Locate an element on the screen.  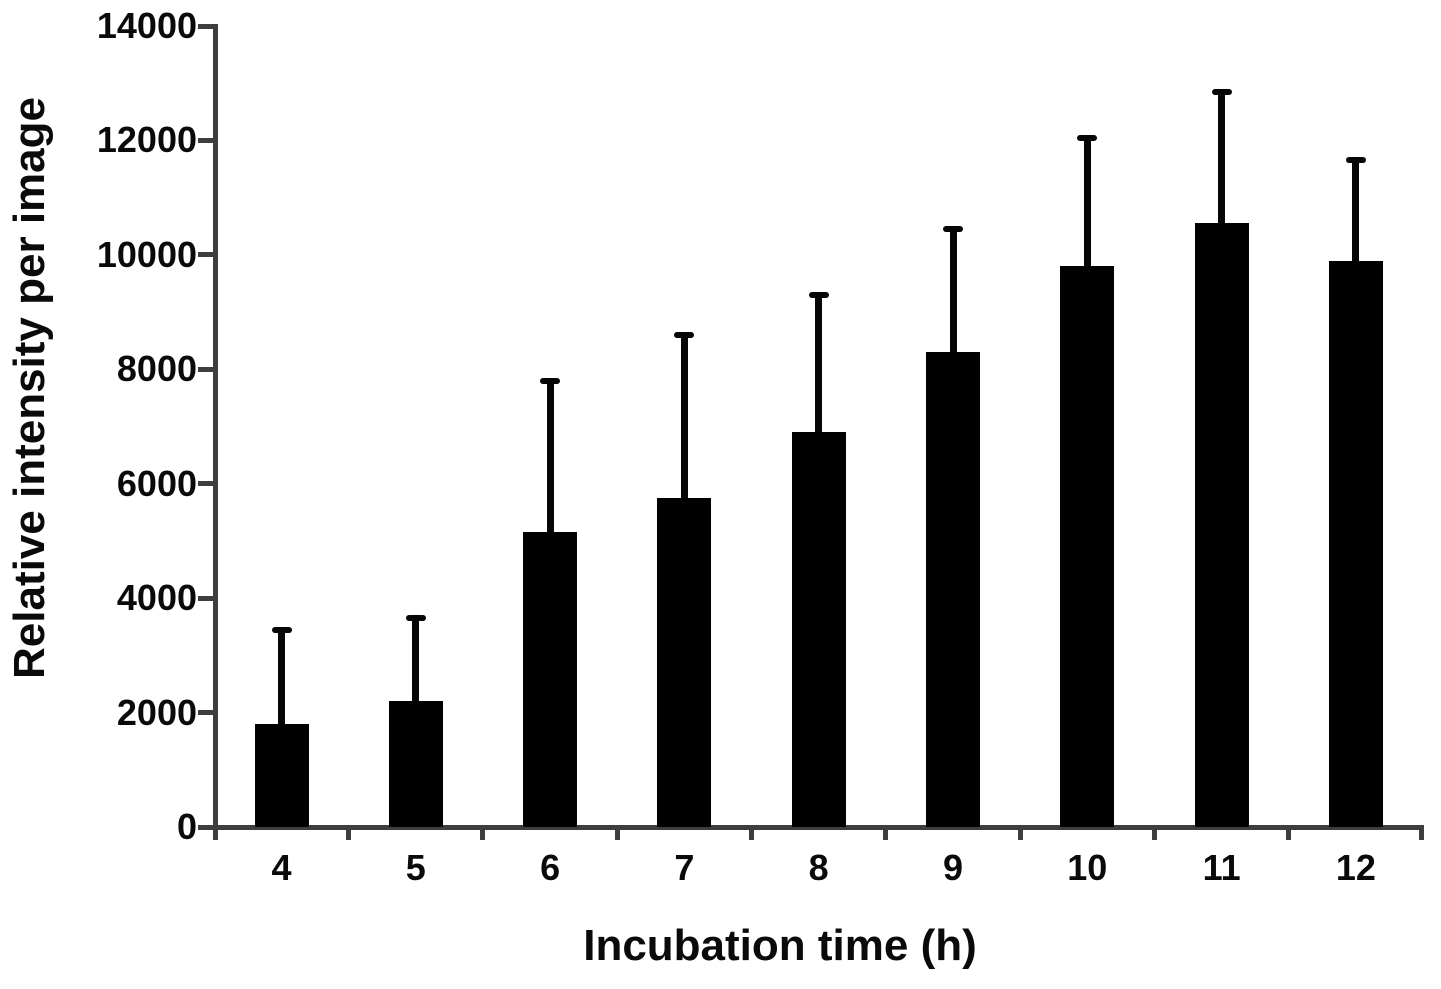
y-tick-label: 12000 is located at coordinates (146, 140).